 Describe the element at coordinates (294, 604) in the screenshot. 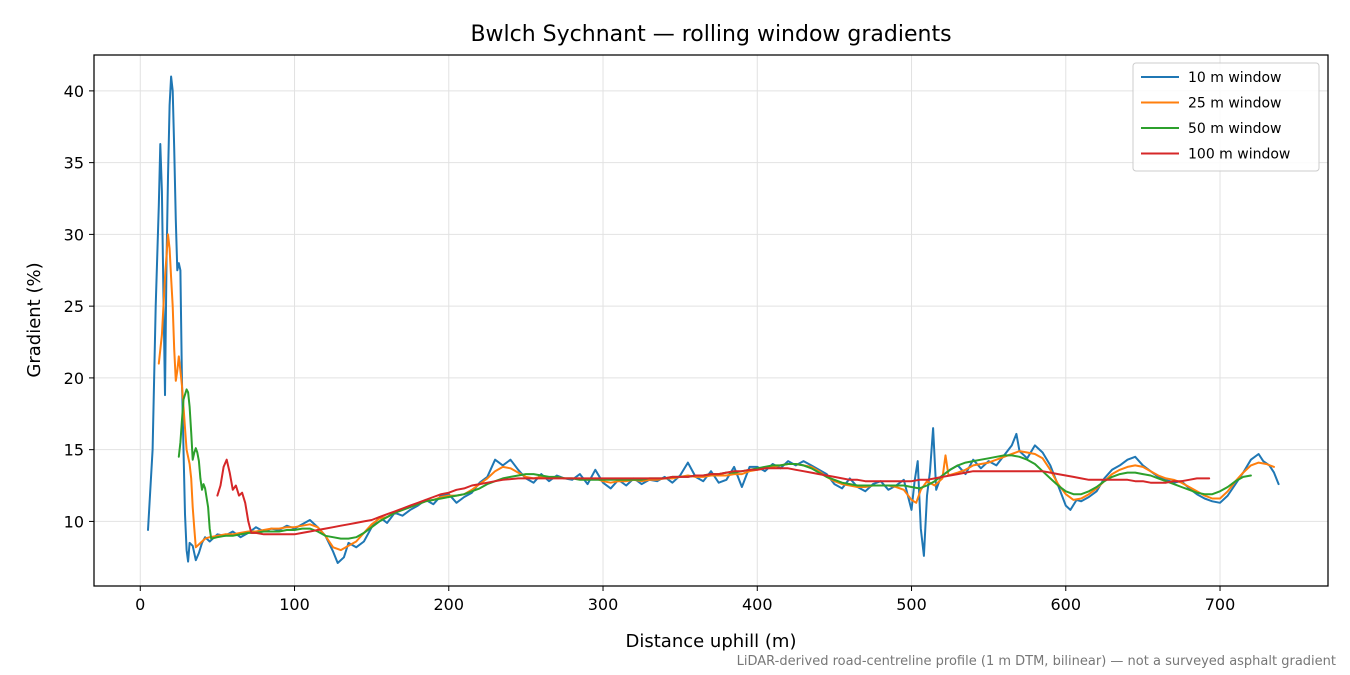

I see `x-tick-label: 100` at that location.